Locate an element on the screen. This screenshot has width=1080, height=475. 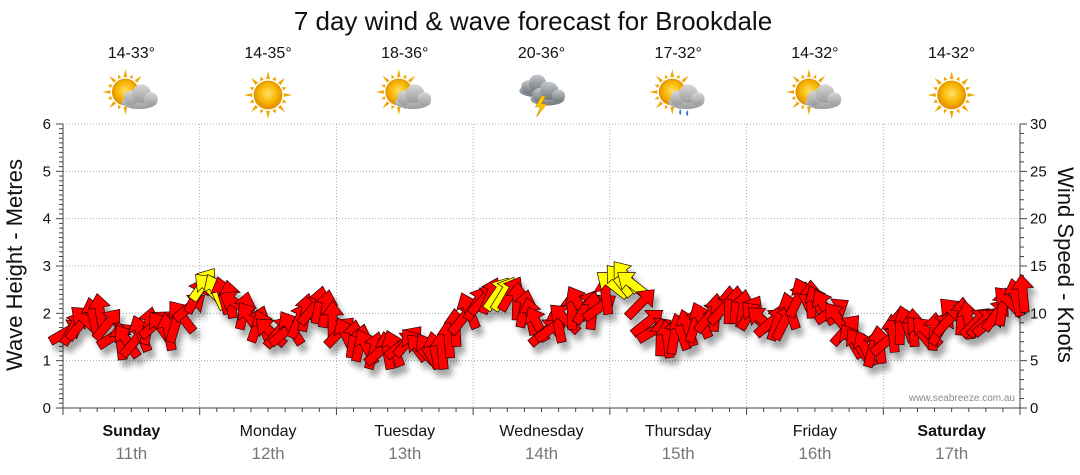
sun-rays is located at coordinates (268, 95).